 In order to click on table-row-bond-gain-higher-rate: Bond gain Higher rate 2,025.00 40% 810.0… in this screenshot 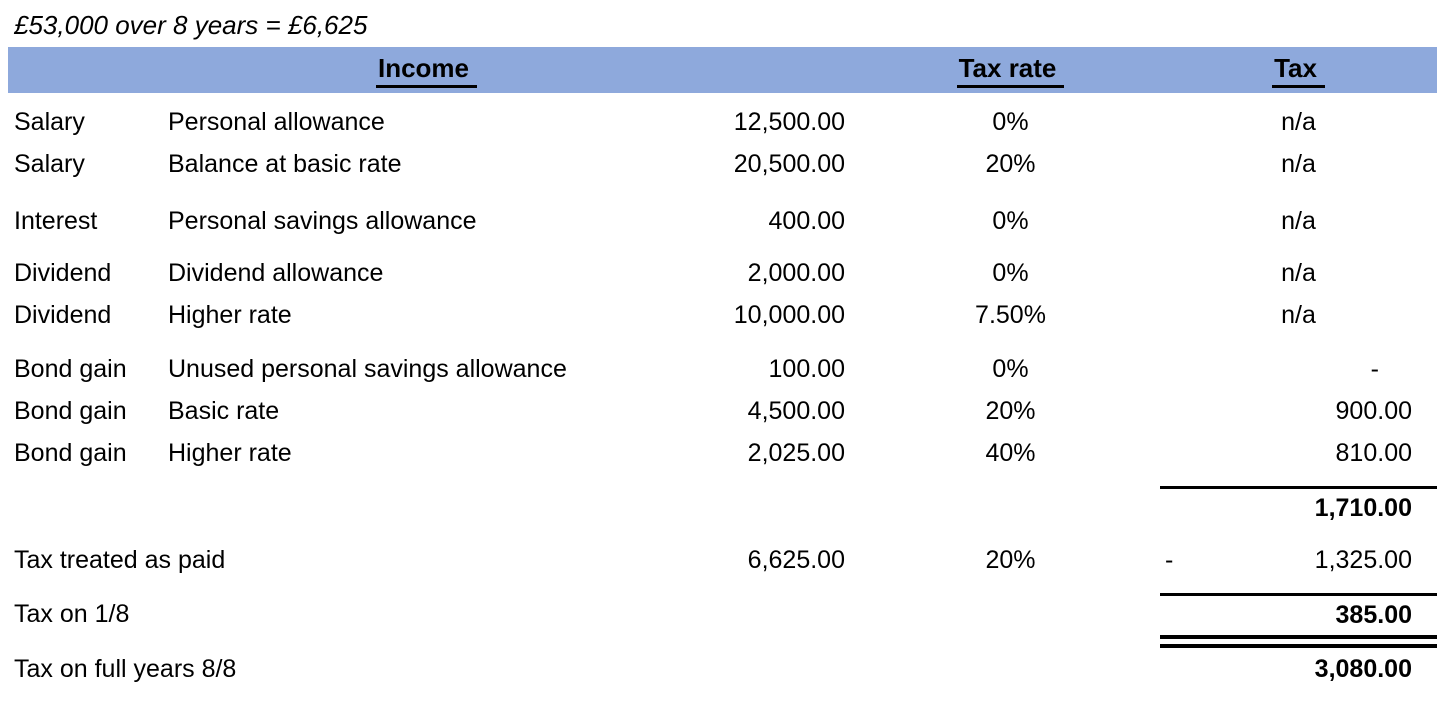, I will do `click(722, 453)`.